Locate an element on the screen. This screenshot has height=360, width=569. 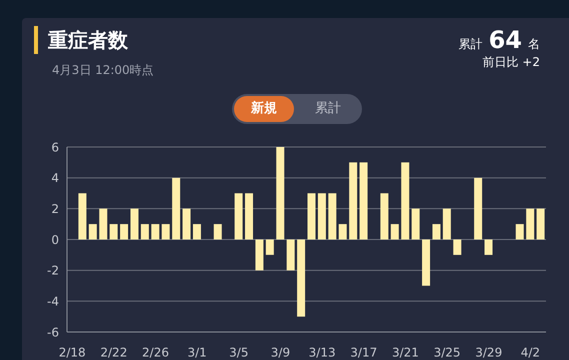
chart-title: 重症者数 is located at coordinates (88, 40).